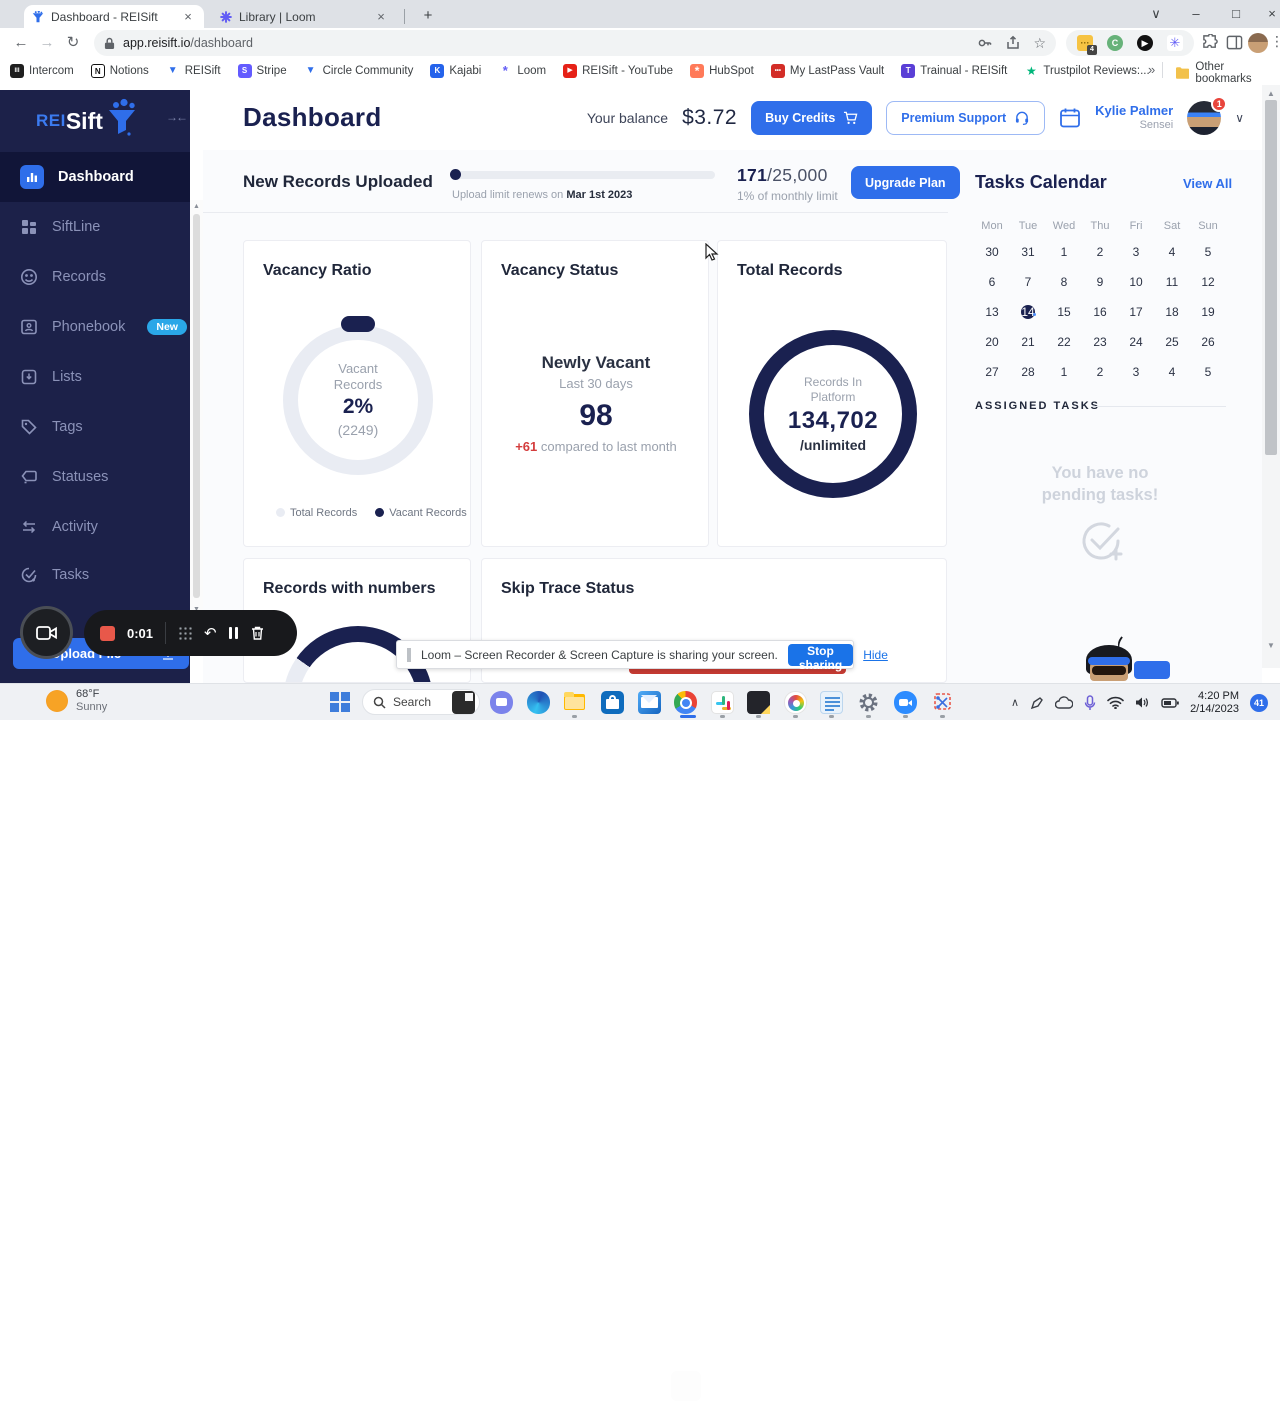 This screenshot has width=1280, height=1401. Describe the element at coordinates (177, 117) in the screenshot. I see `sidebar-collapse-icon: →←` at that location.